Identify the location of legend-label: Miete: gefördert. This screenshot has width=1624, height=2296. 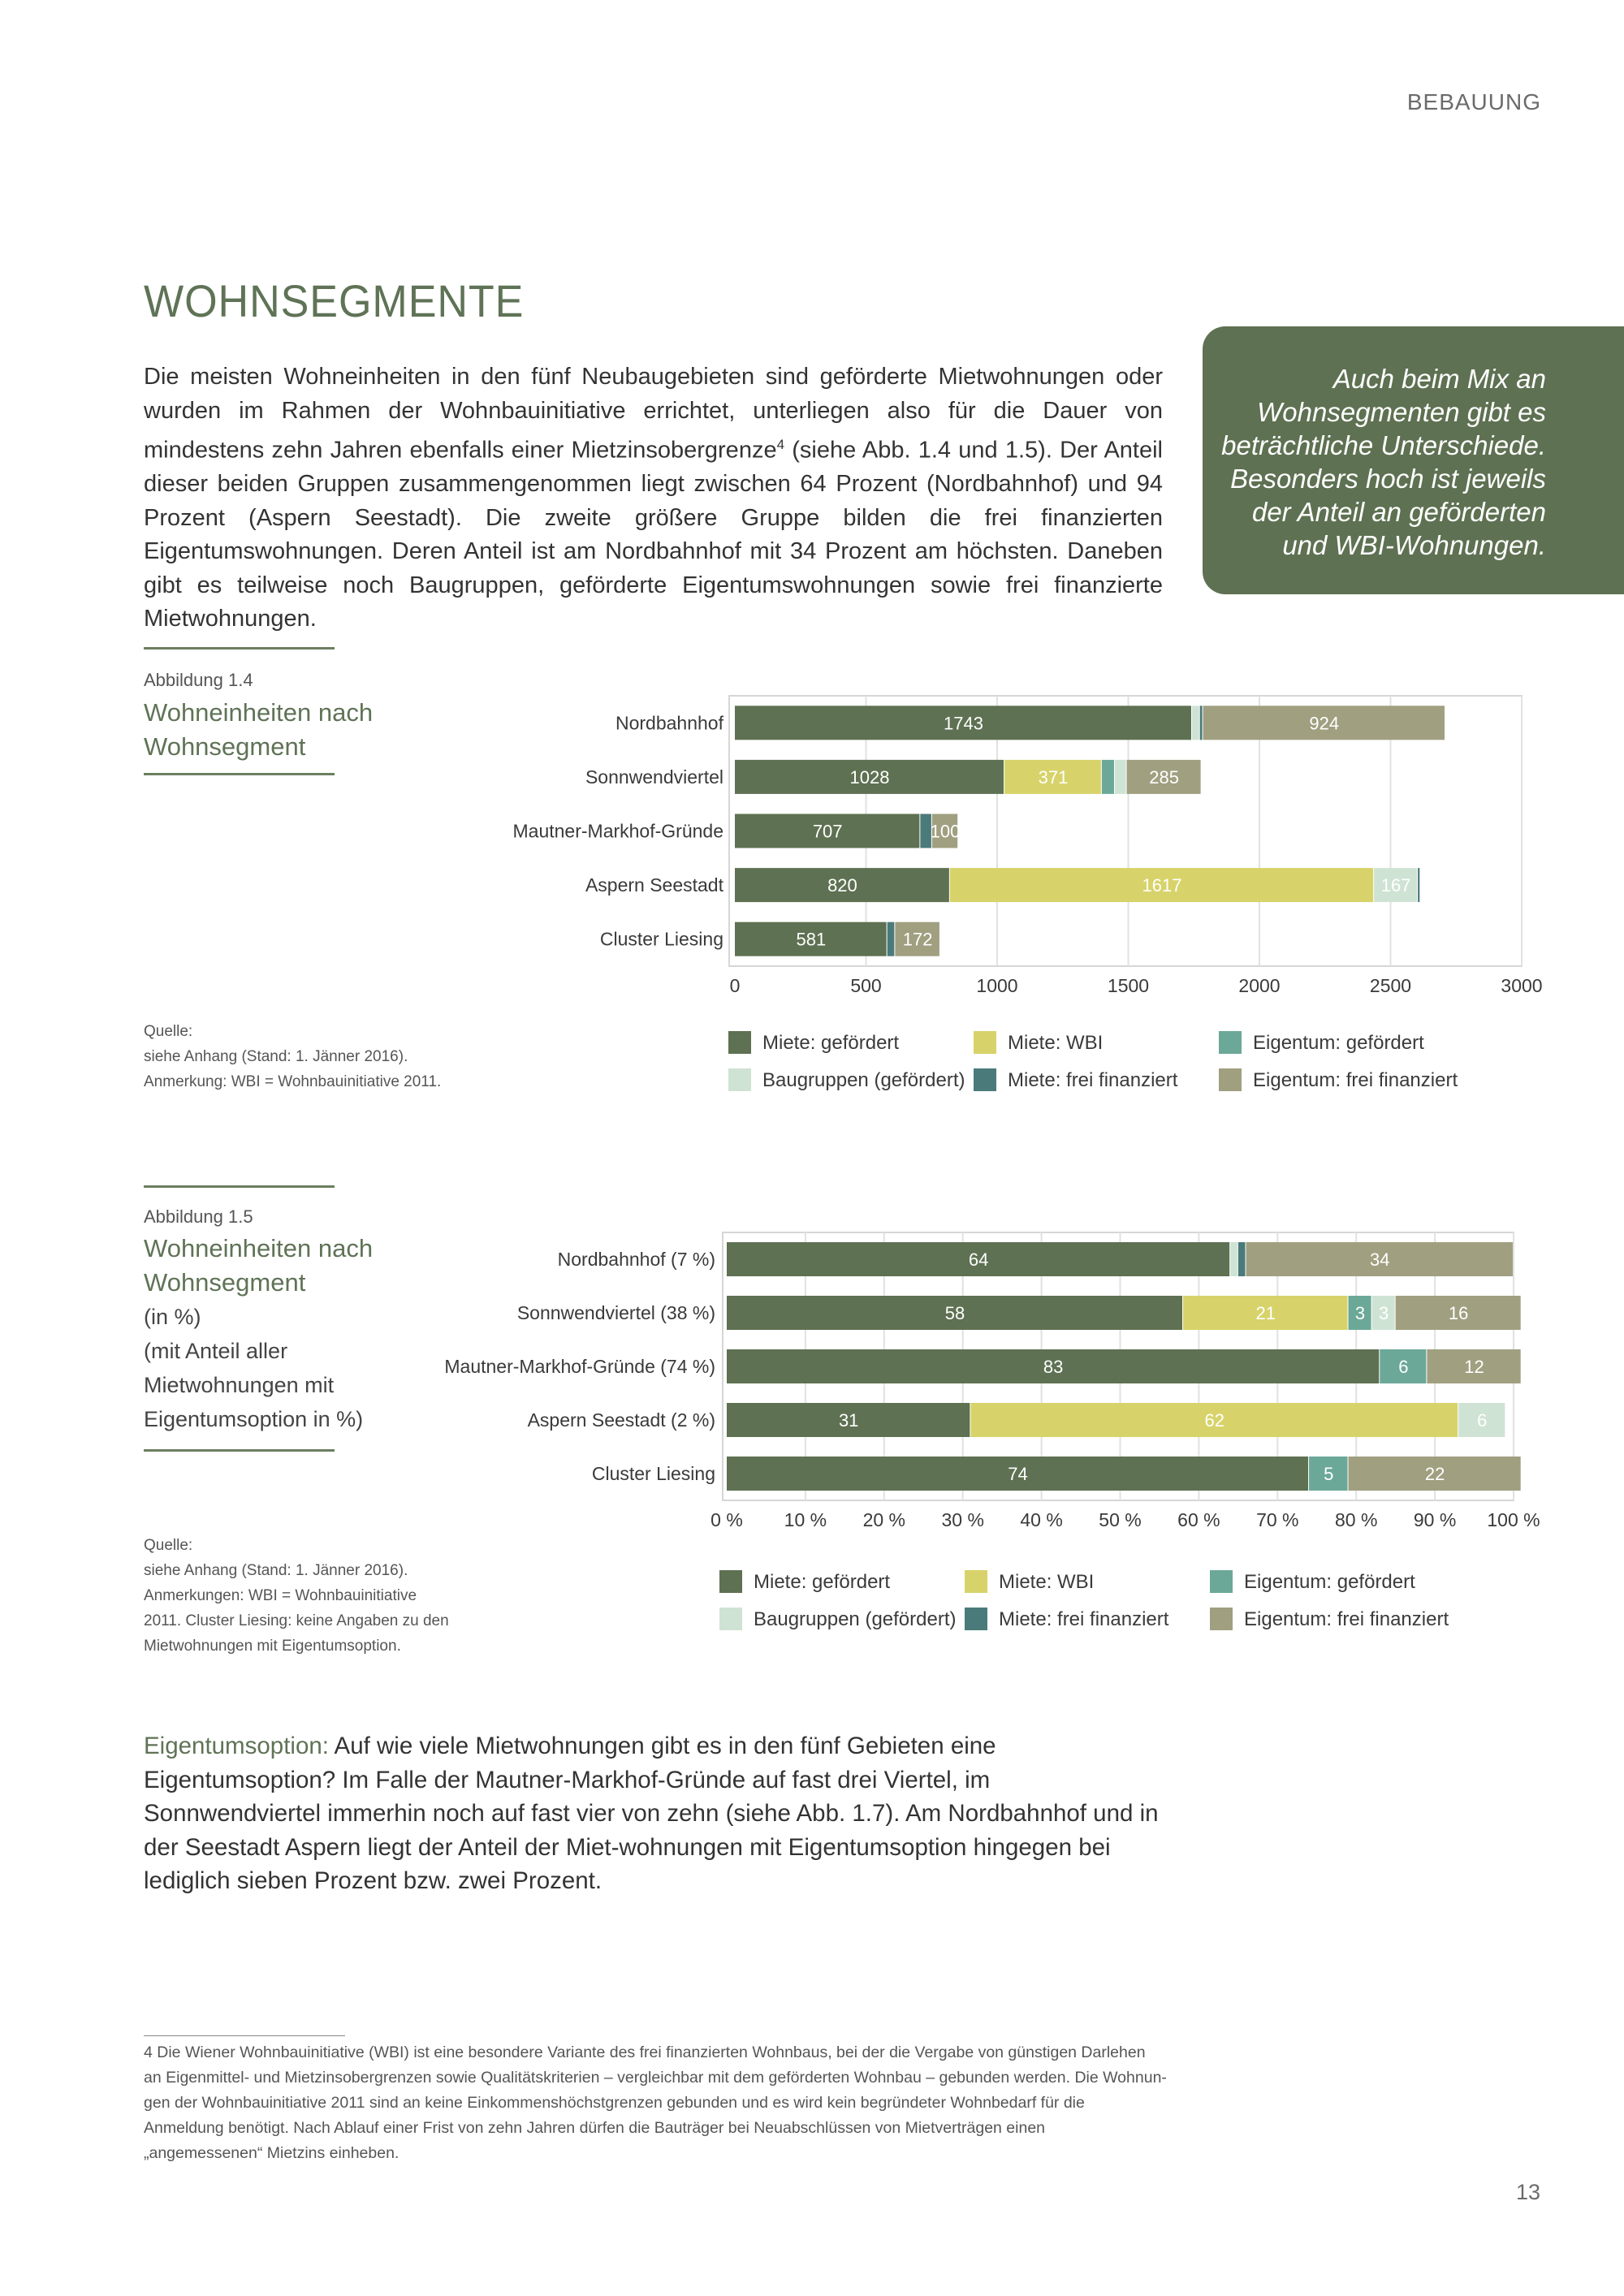
(822, 1582).